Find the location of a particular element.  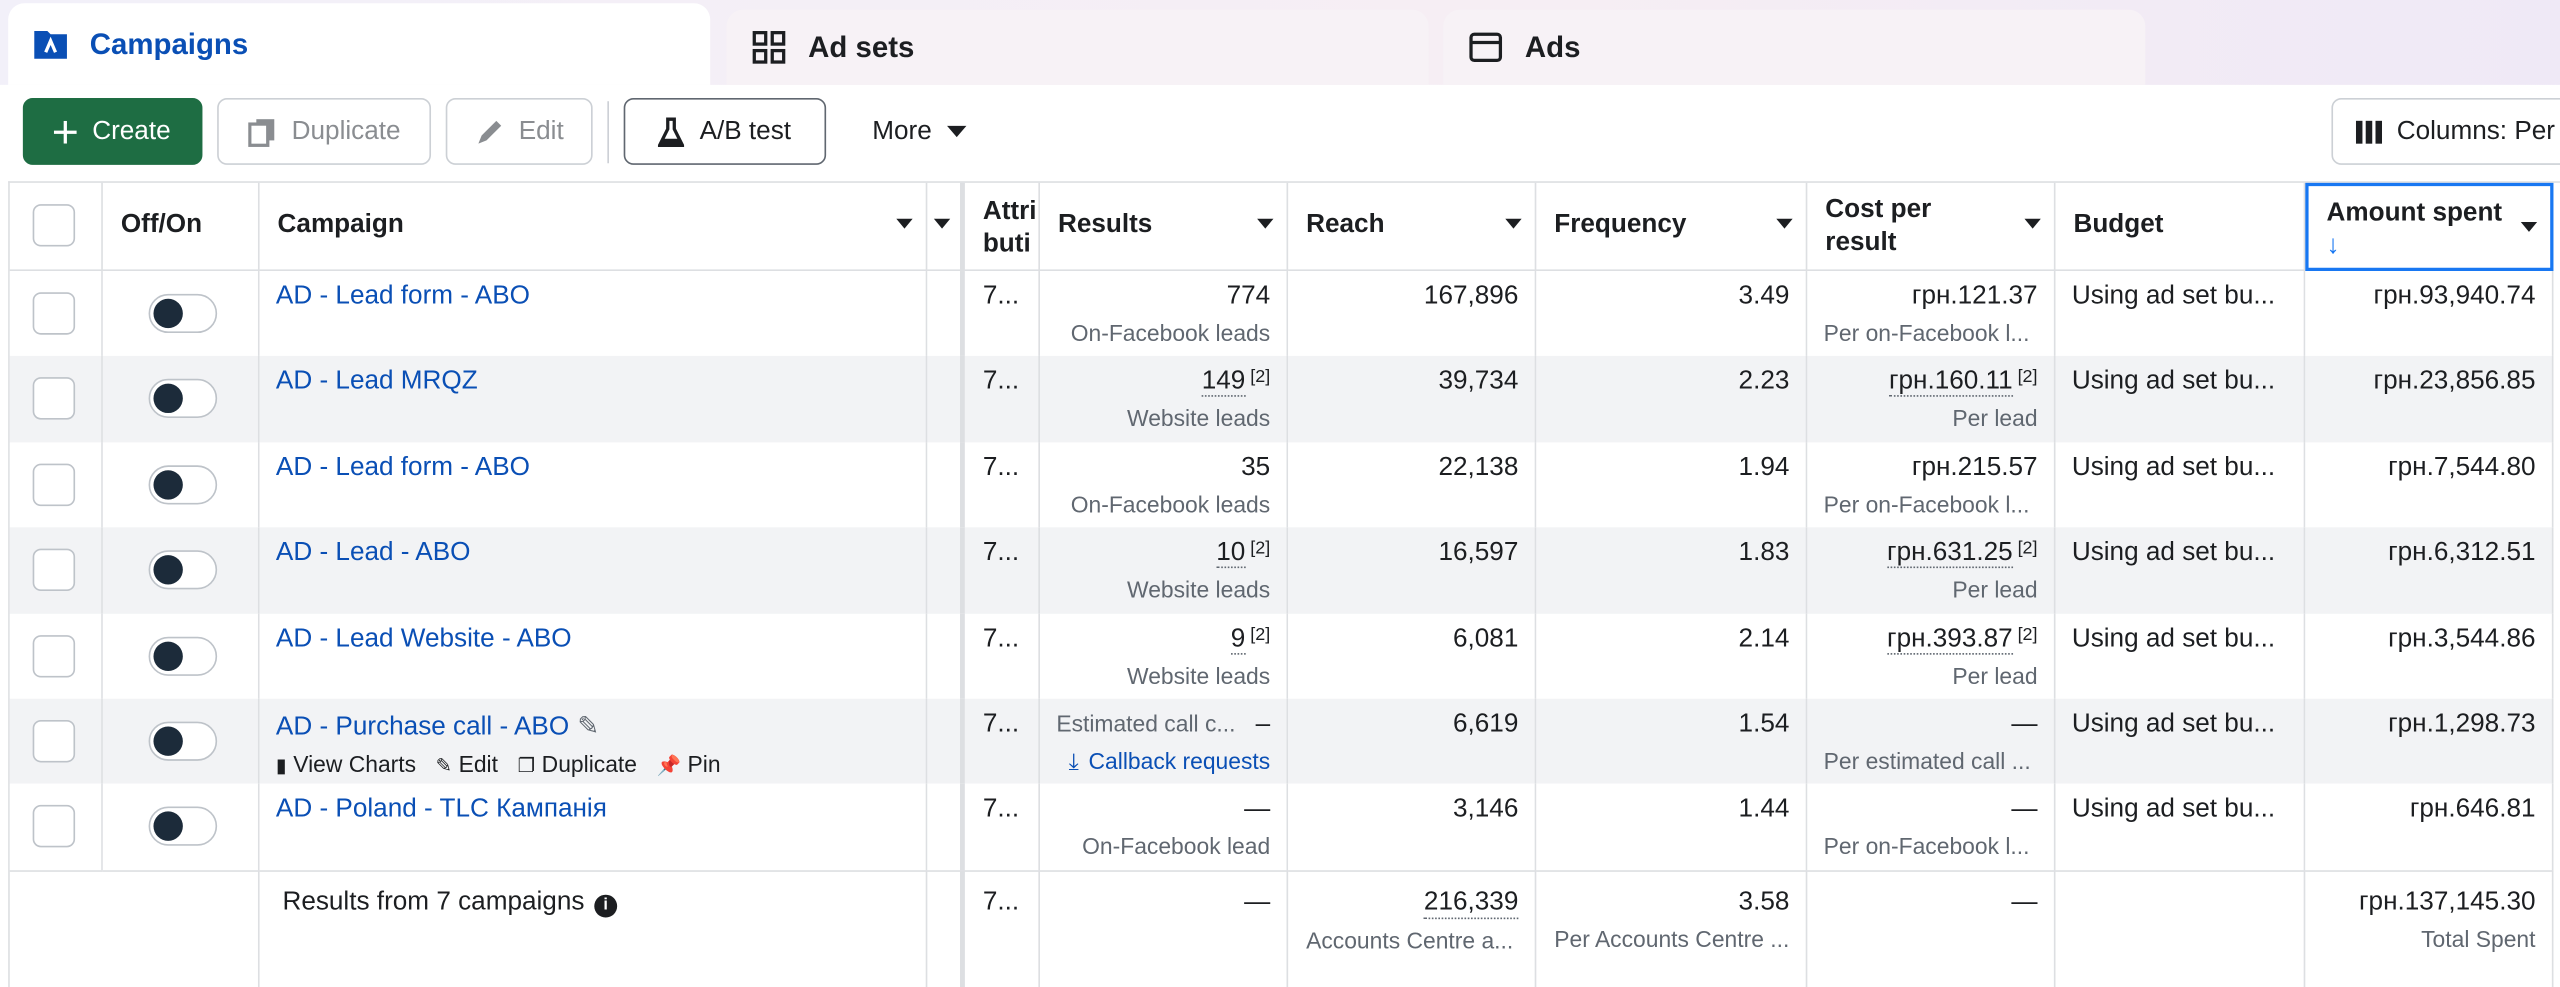

campaign-name: AD - Lead - ABO is located at coordinates (373, 553).